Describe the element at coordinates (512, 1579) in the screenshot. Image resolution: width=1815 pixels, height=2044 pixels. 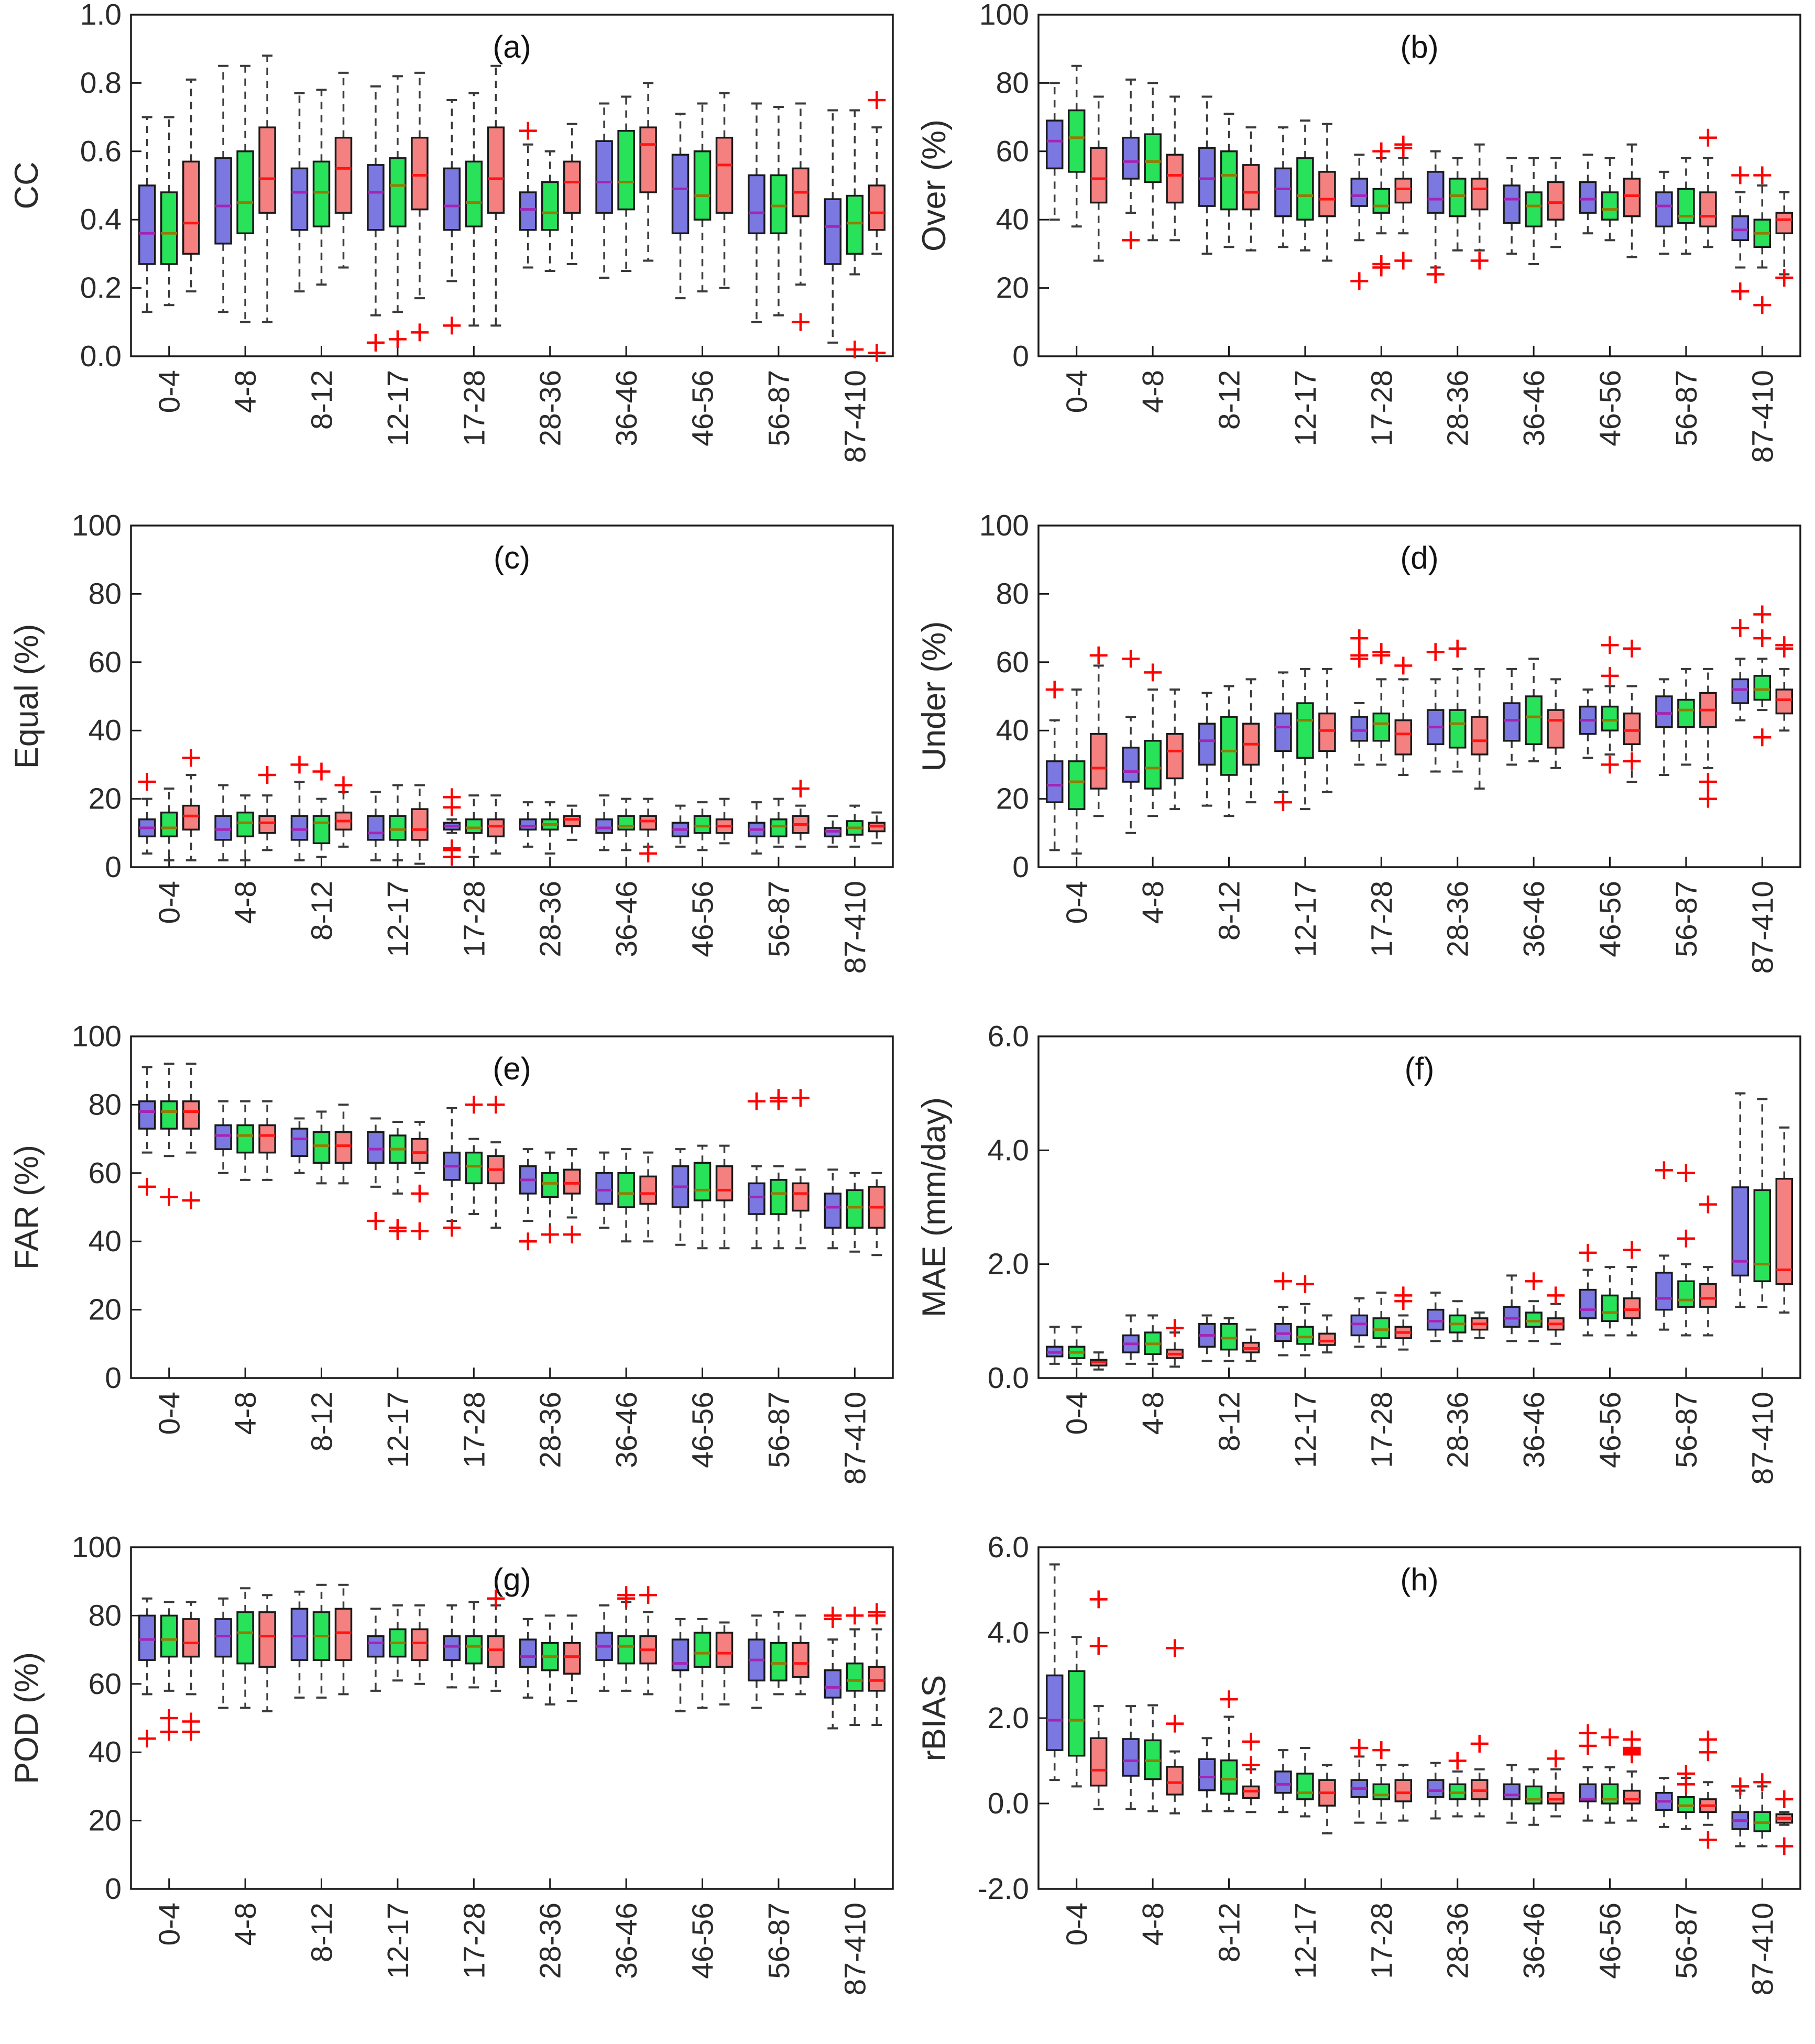
I see `panel-label: (g)` at that location.